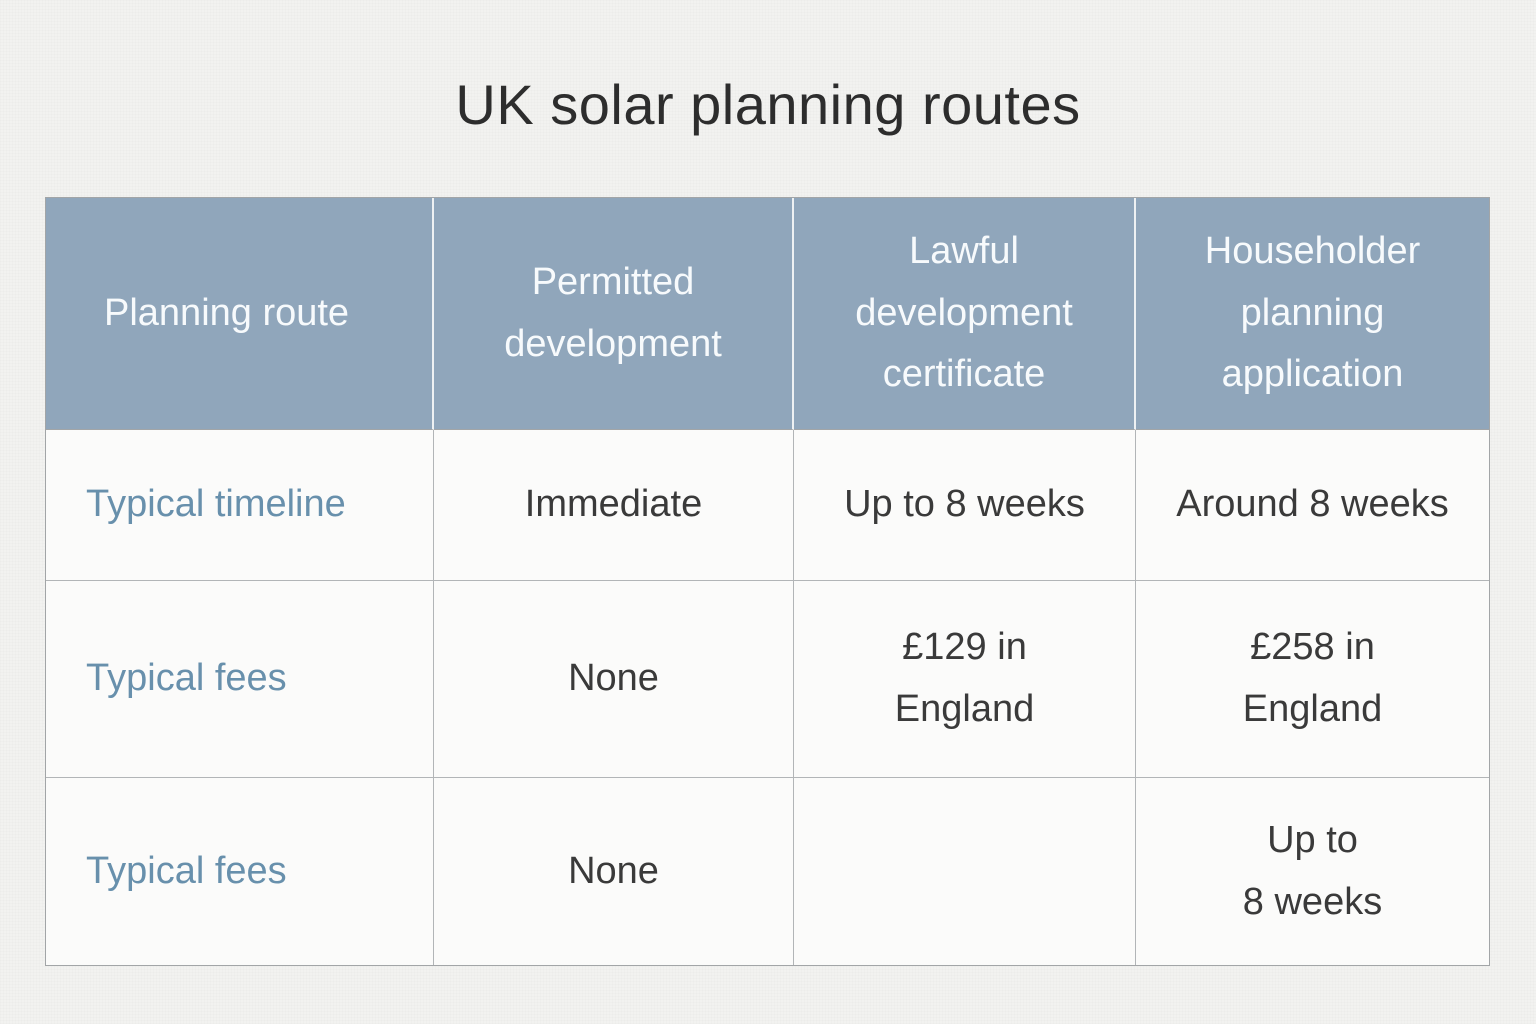 The image size is (1536, 1024). I want to click on row-label-typical-fees-2: Typical fees, so click(240, 871).